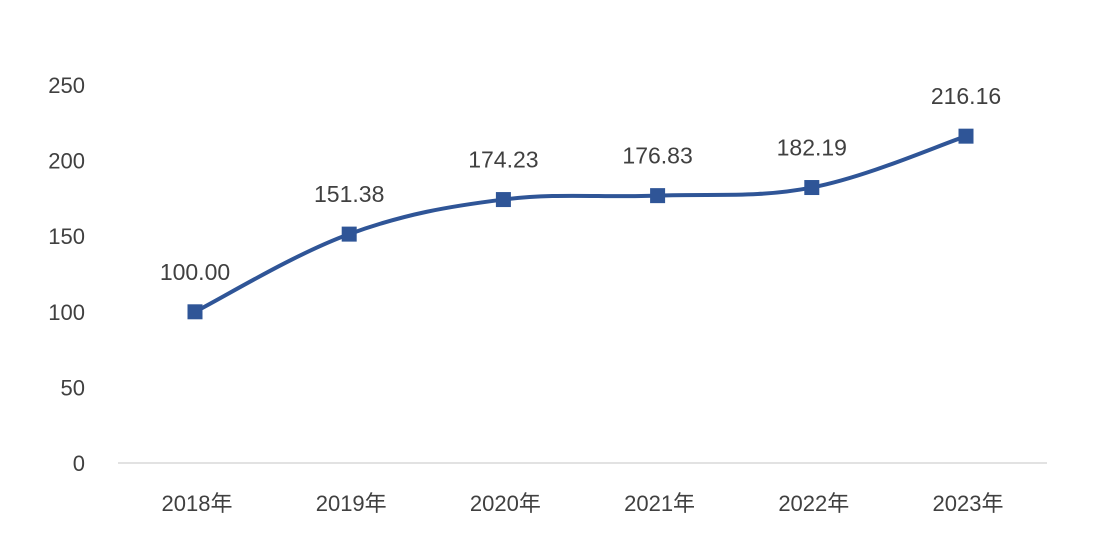 The width and height of the screenshot is (1095, 549). What do you see at coordinates (79, 463) in the screenshot?
I see `y-tick-label: 0` at bounding box center [79, 463].